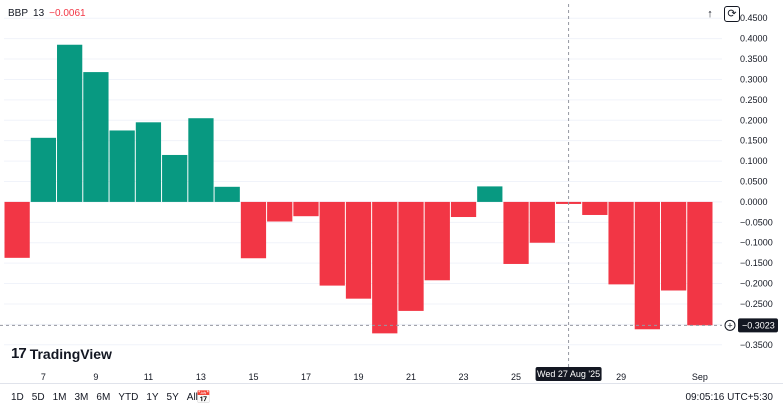 Image resolution: width=783 pixels, height=414 pixels. What do you see at coordinates (621, 377) in the screenshot?
I see `x-tick-label: 29` at bounding box center [621, 377].